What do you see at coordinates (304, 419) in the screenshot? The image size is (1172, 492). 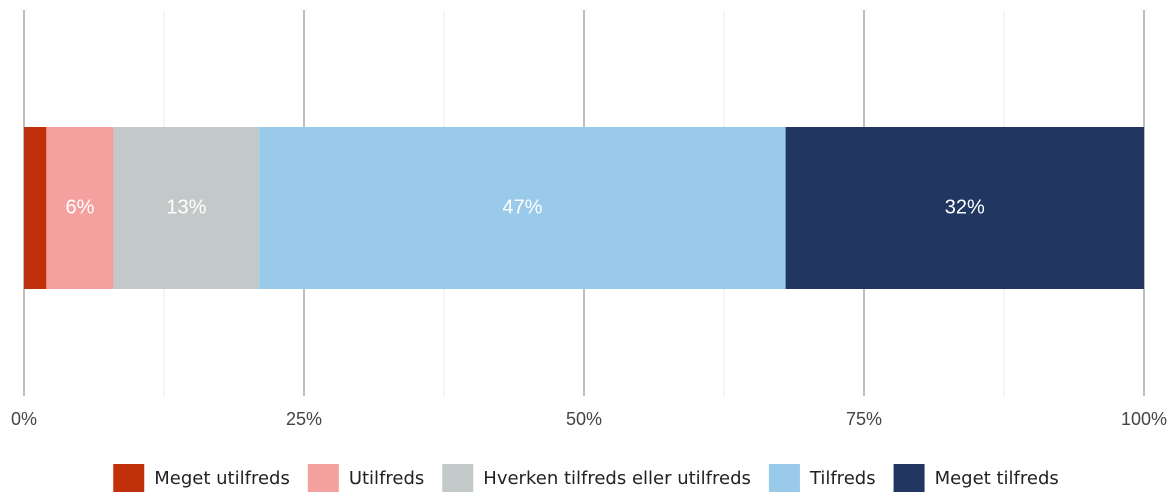 I see `x-tick-label: 25%` at bounding box center [304, 419].